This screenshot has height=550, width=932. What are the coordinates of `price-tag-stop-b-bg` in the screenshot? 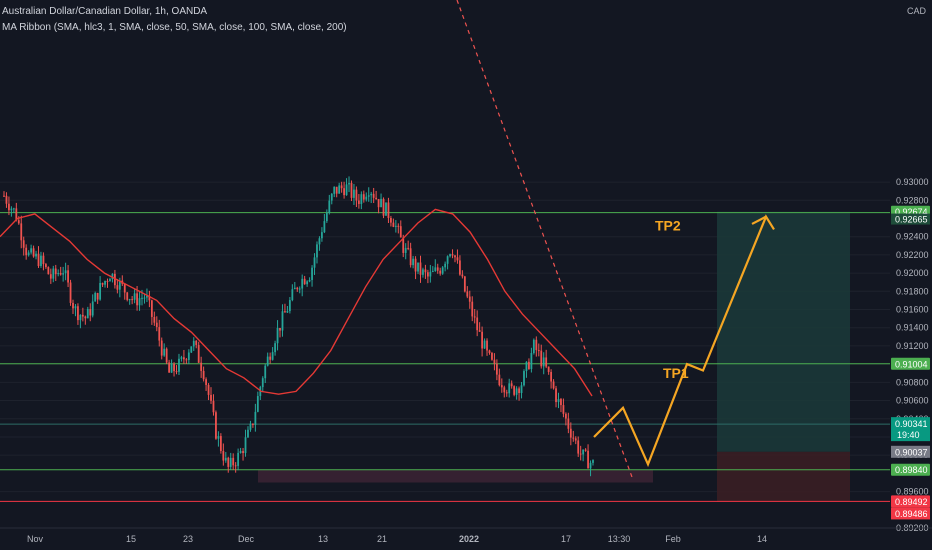 It's located at (910, 513).